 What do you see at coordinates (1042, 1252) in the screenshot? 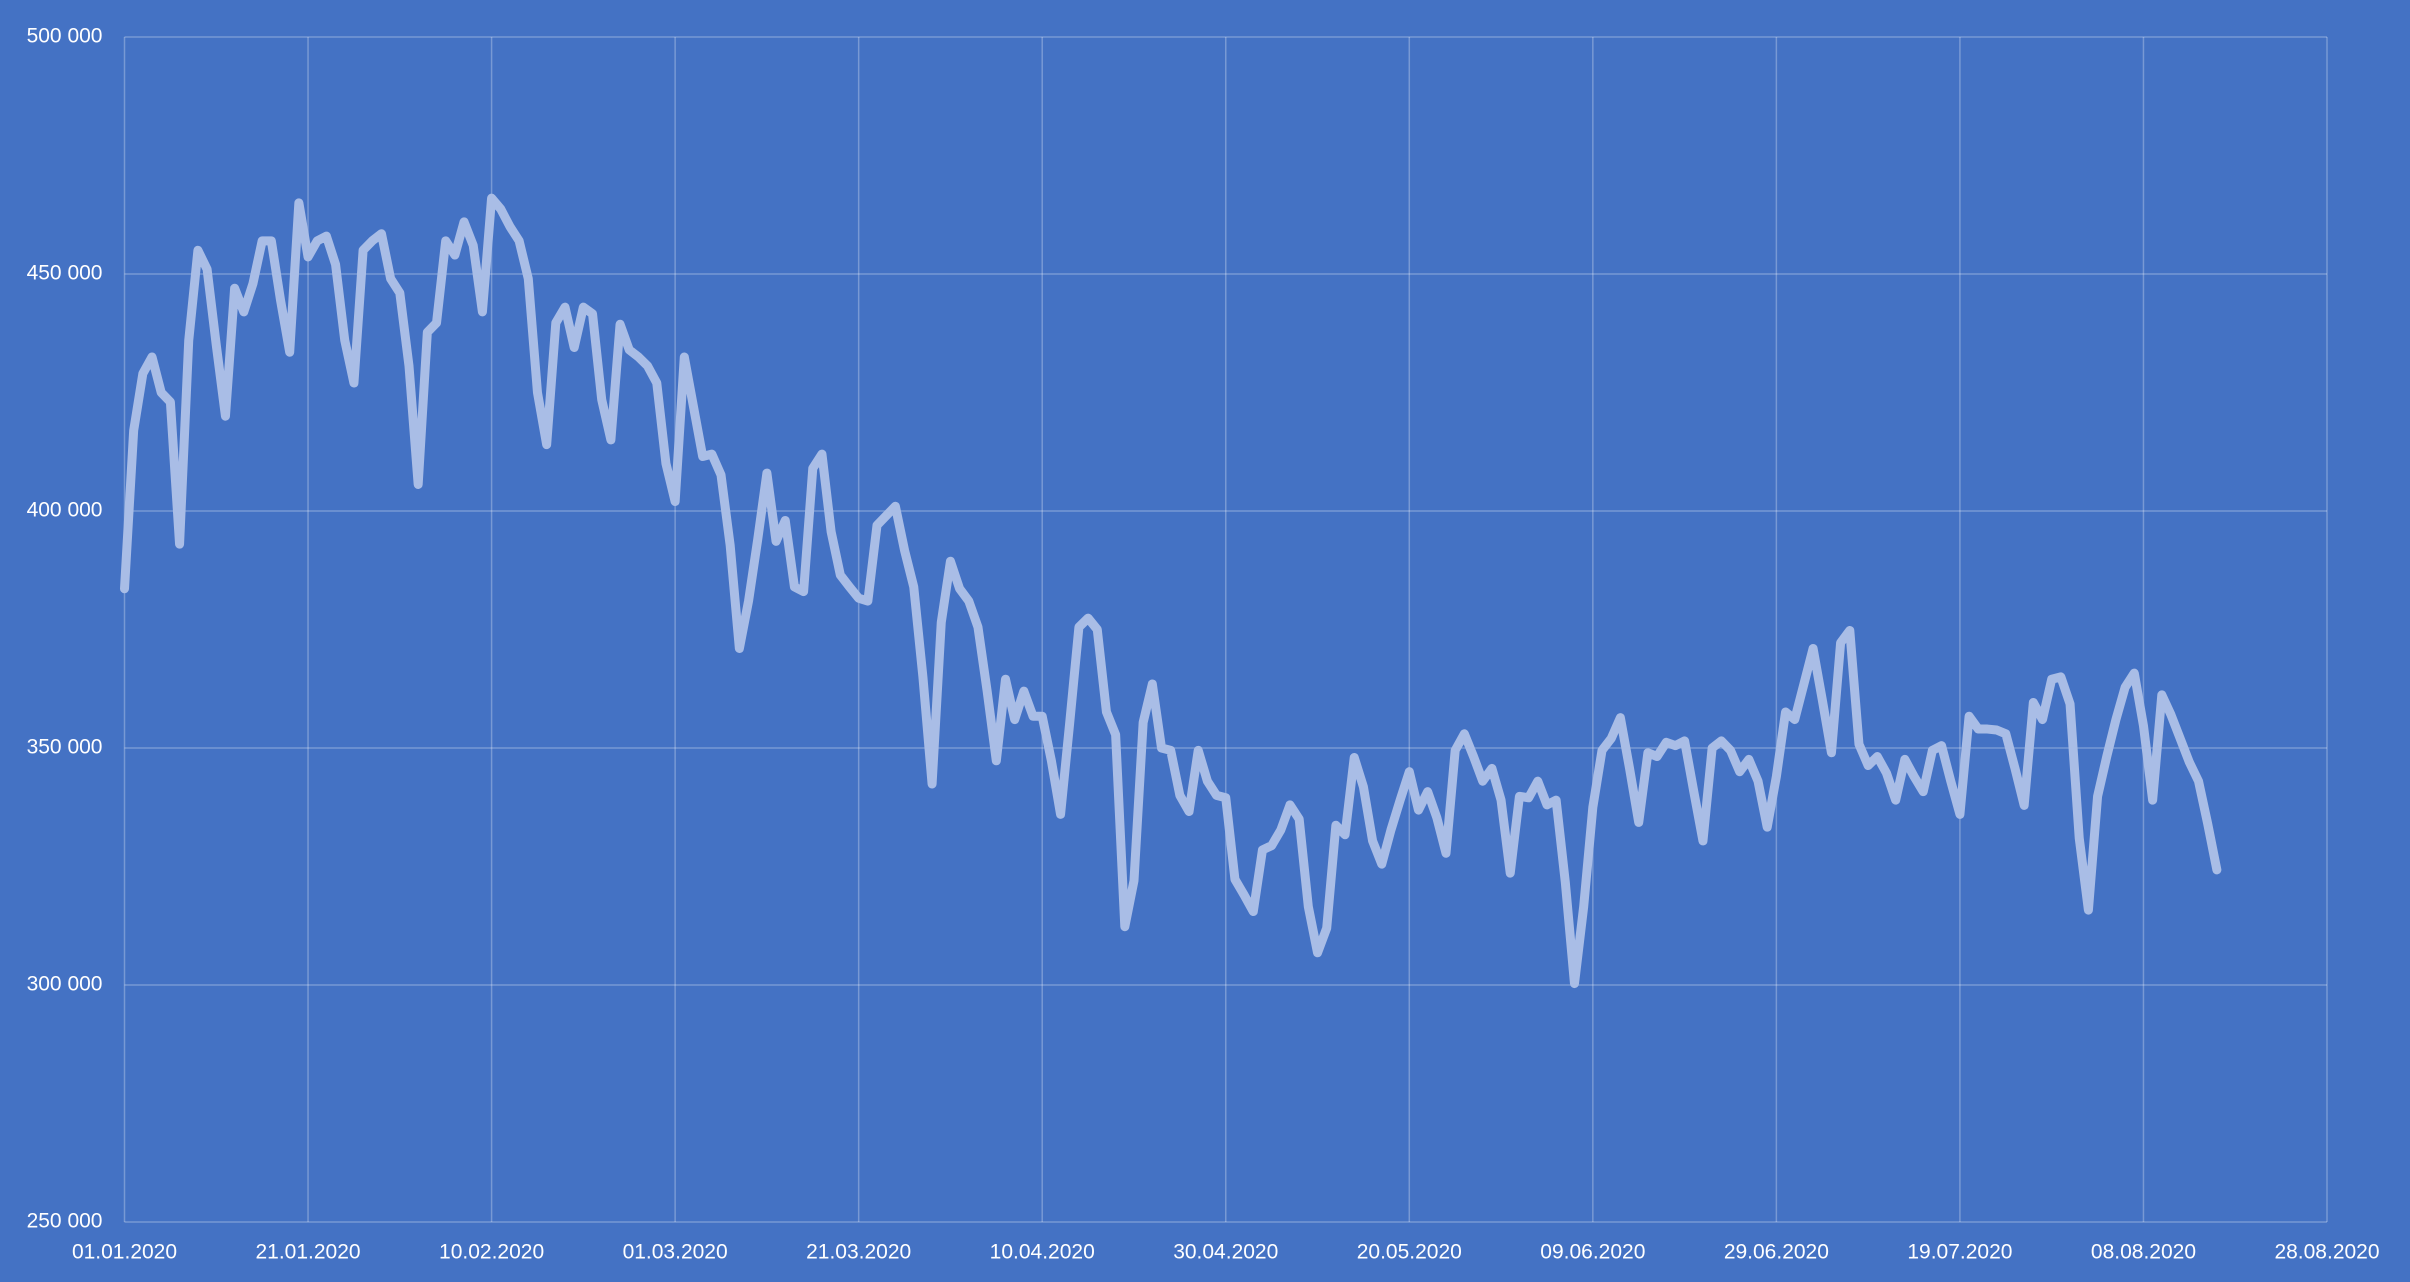
I see `x-tick-label: 10.04.2020` at bounding box center [1042, 1252].